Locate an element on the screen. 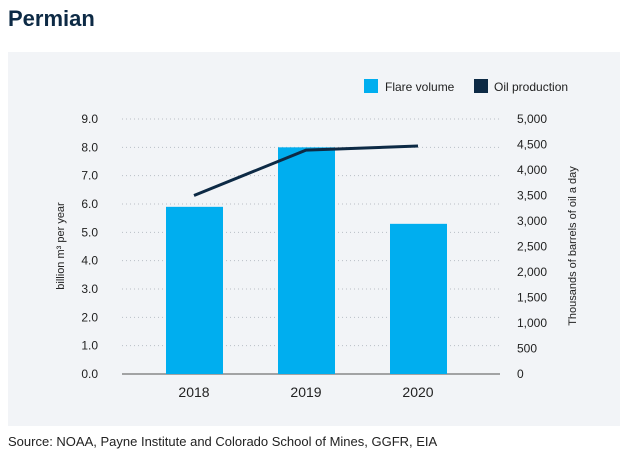 The image size is (632, 464). y-tick-label: 0.0 is located at coordinates (89, 374).